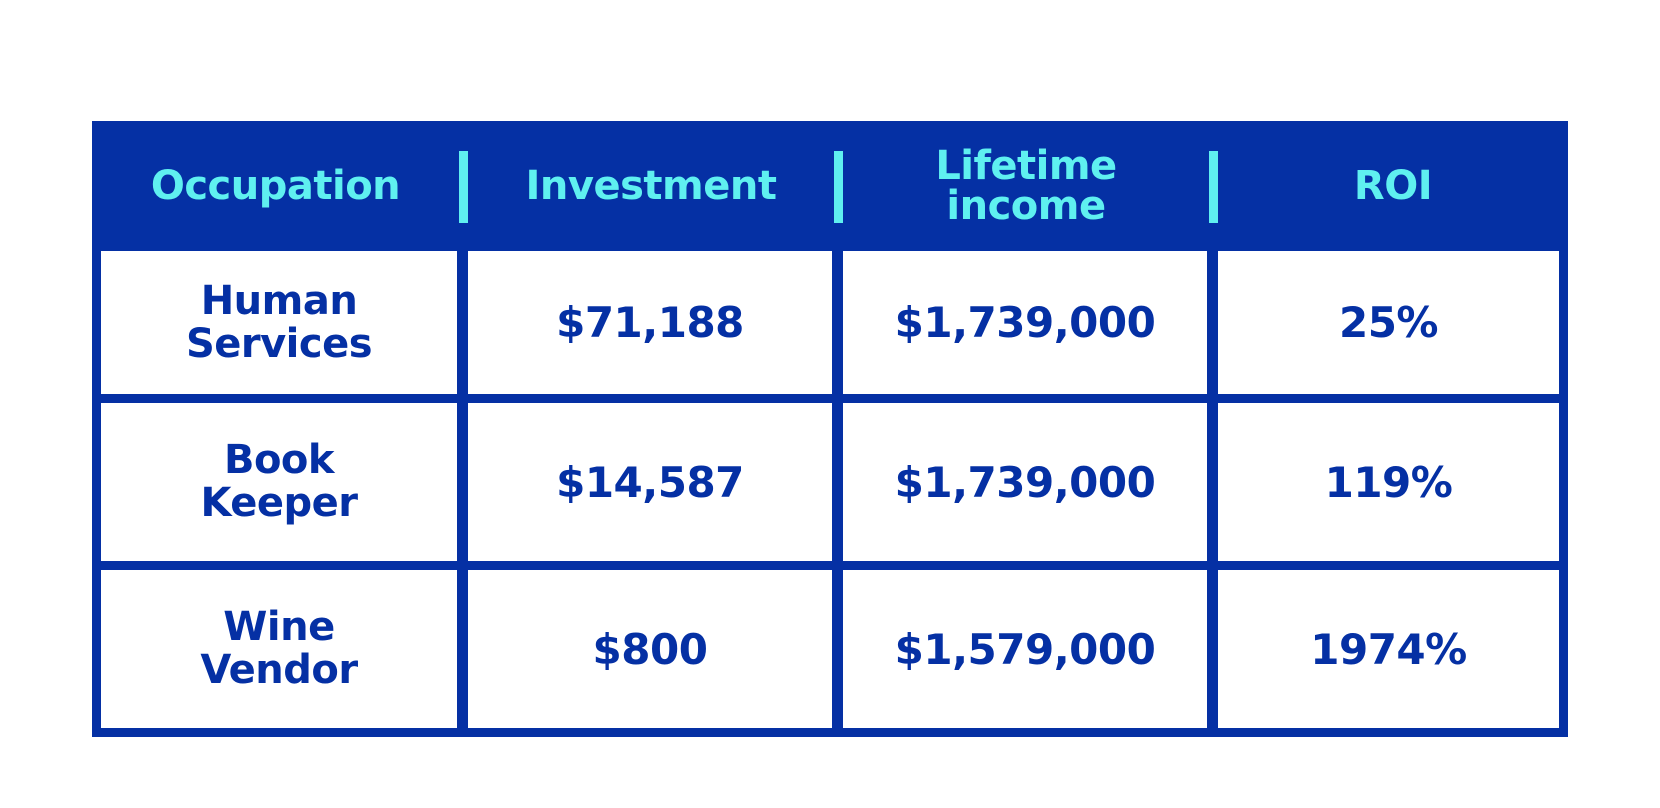 The height and width of the screenshot is (808, 1660). What do you see at coordinates (1393, 186) in the screenshot?
I see `header-roi: ROI` at bounding box center [1393, 186].